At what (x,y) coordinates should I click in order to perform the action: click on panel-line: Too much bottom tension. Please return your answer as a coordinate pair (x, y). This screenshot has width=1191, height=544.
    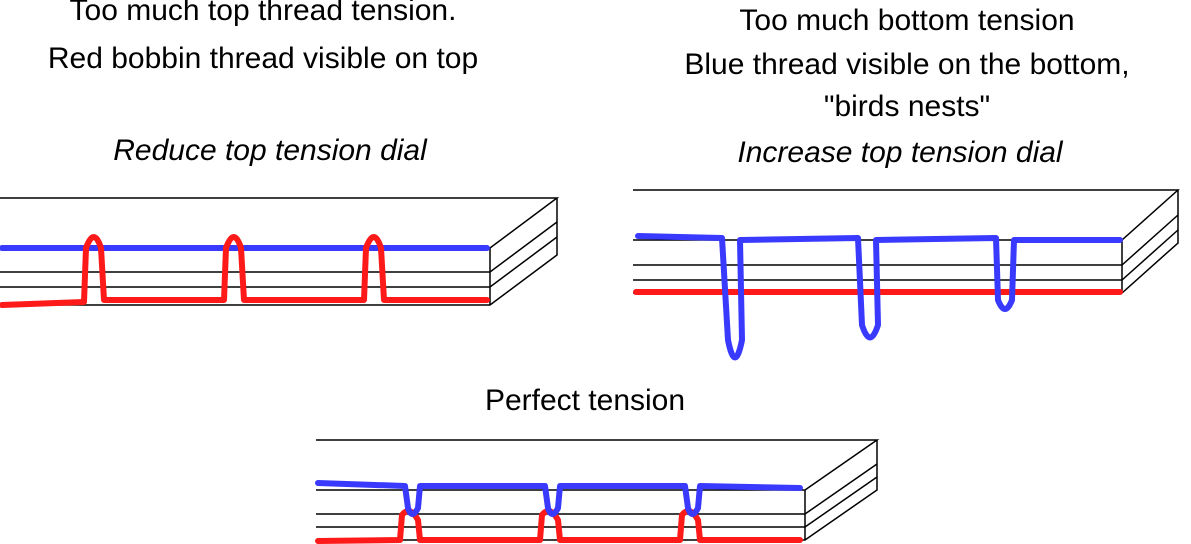
    Looking at the image, I should click on (906, 20).